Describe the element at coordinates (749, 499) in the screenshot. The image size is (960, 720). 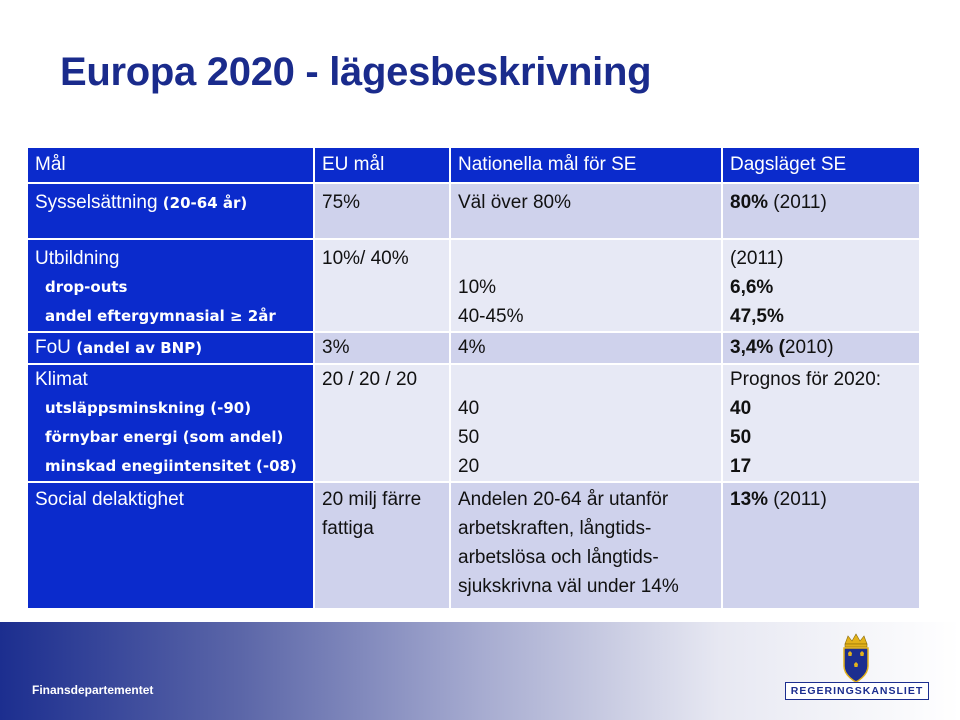
I see `status-value: 13%` at that location.